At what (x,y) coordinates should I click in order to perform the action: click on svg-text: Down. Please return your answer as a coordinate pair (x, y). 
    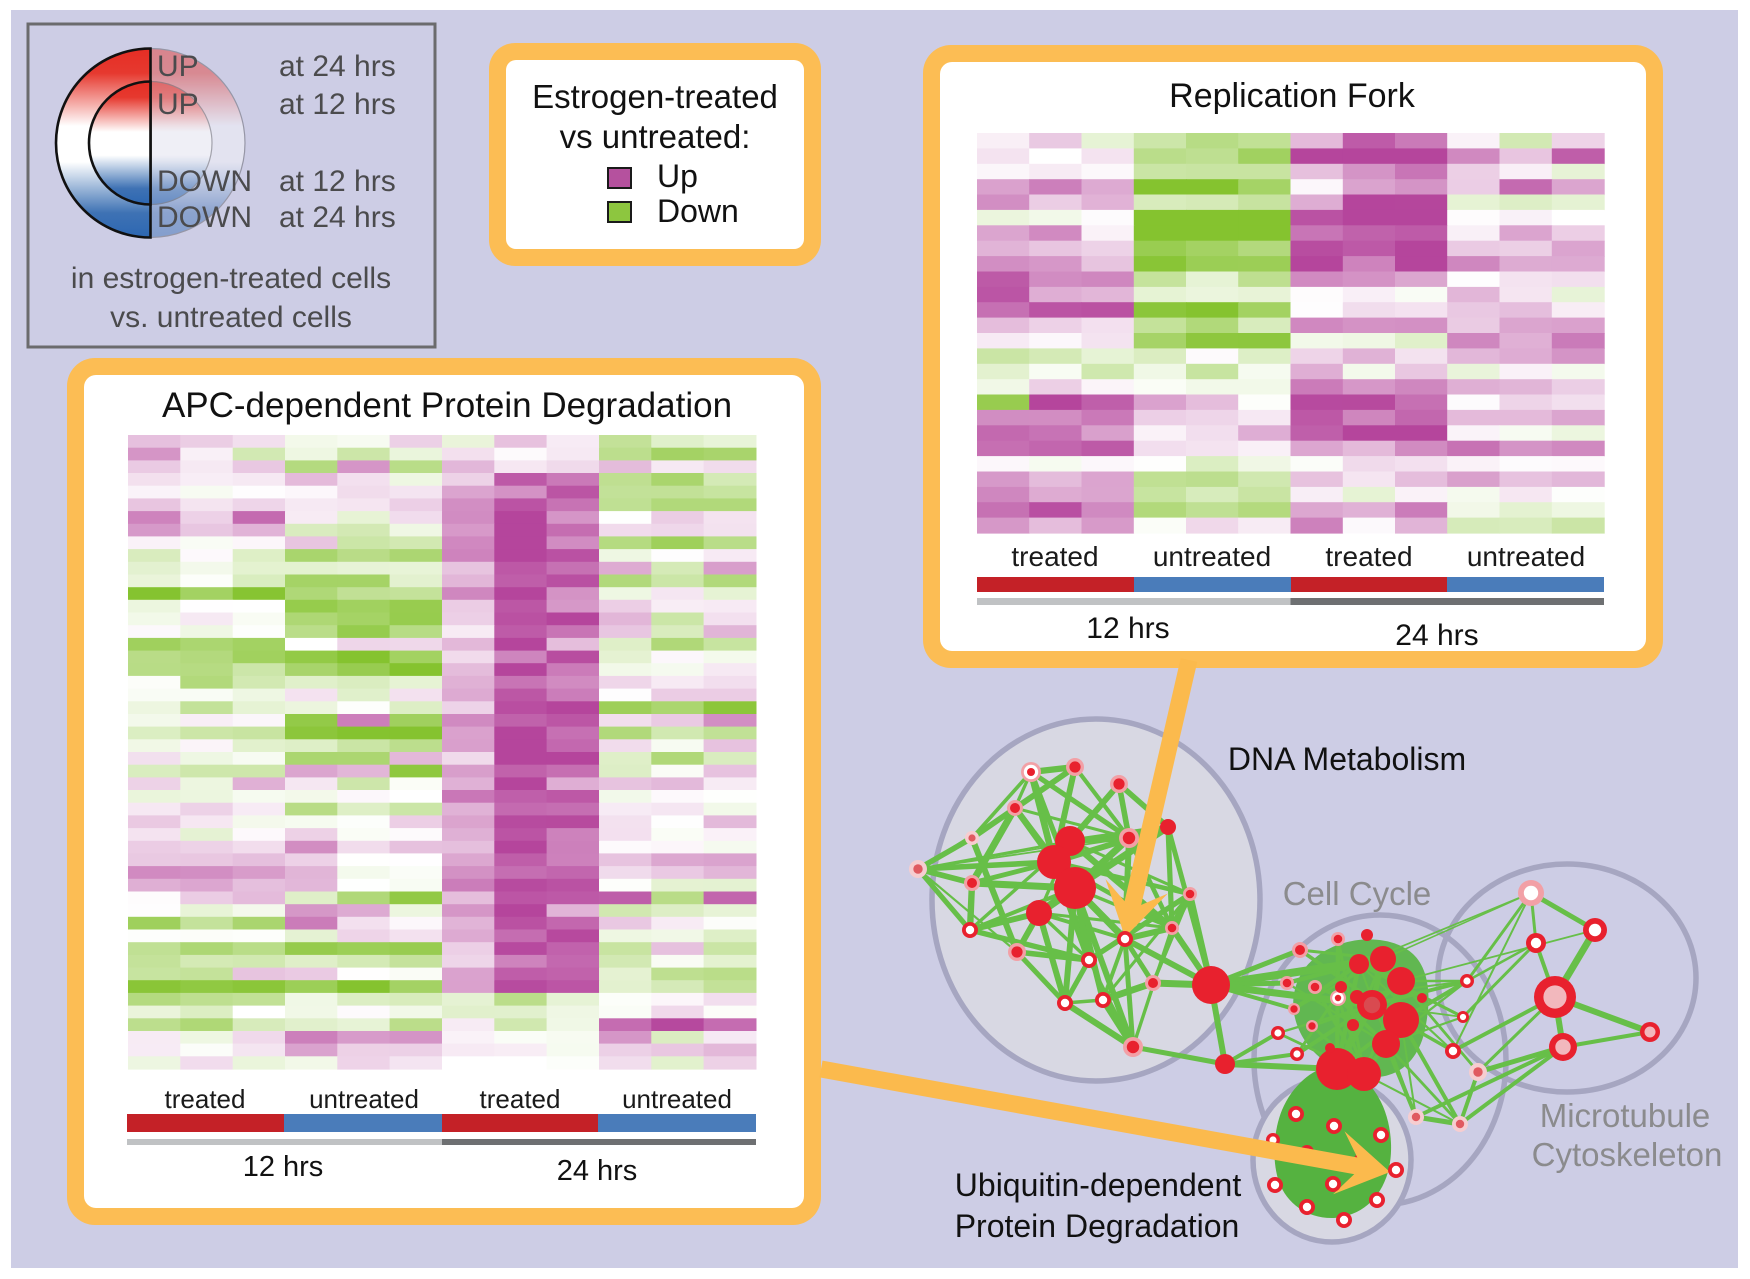
    Looking at the image, I should click on (698, 211).